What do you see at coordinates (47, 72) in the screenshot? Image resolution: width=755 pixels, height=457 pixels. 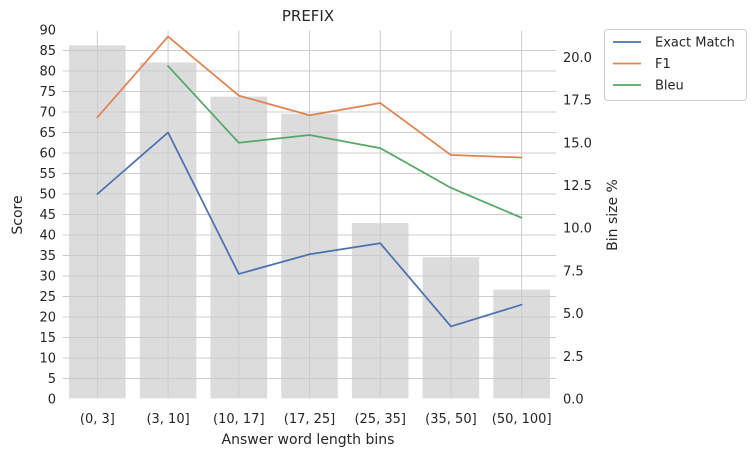 I see `y-tick-label: 80` at bounding box center [47, 72].